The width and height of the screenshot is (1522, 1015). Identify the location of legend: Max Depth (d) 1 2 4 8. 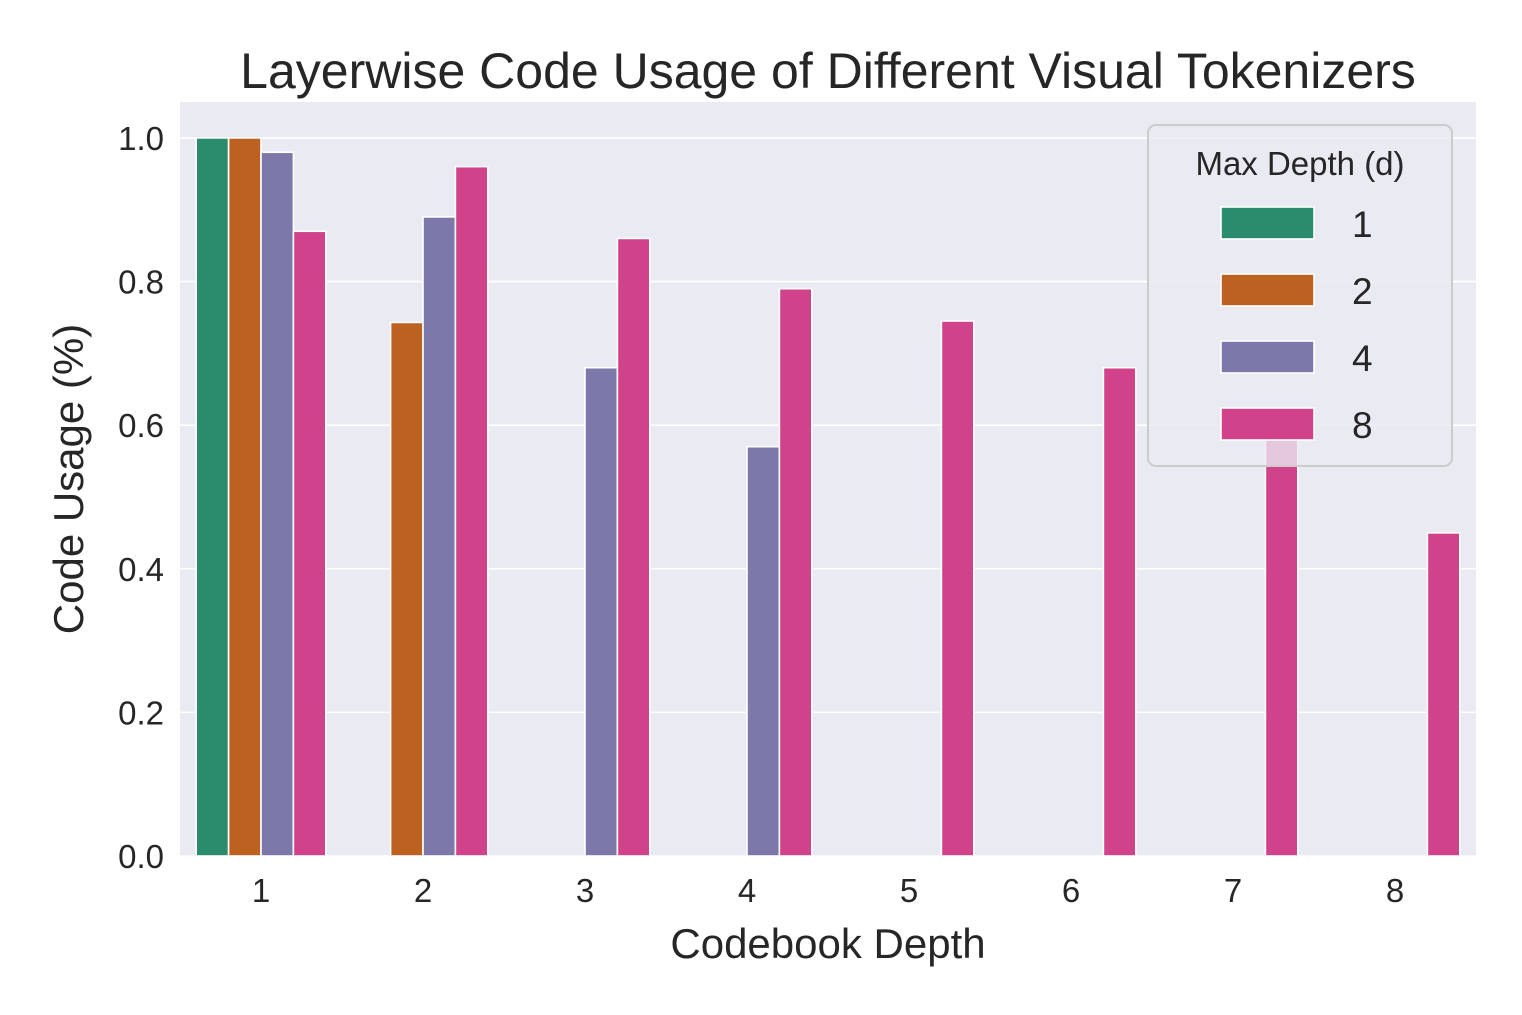
(1300, 295).